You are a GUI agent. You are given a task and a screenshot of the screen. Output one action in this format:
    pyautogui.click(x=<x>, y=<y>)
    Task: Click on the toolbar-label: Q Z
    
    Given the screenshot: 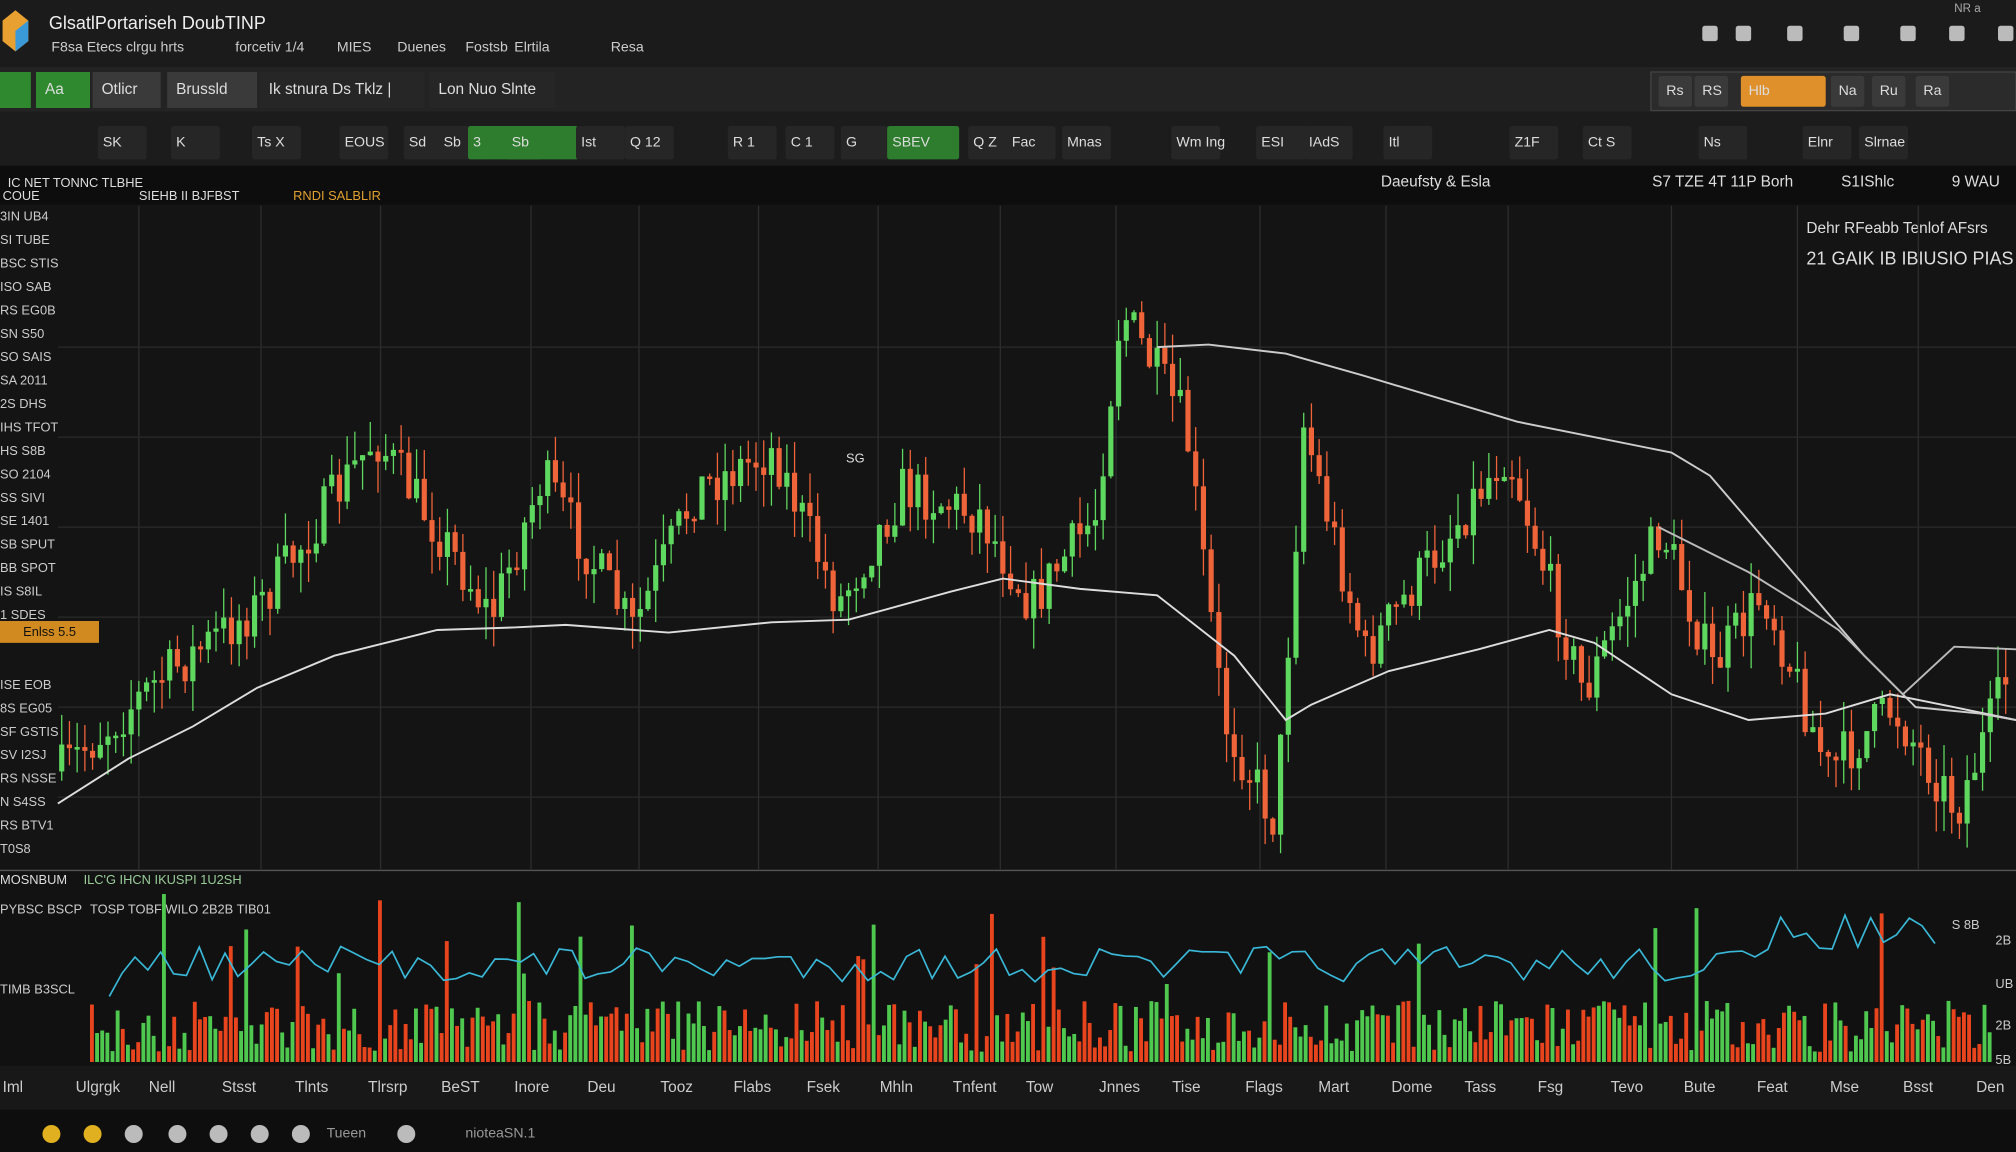 What is the action you would take?
    pyautogui.click(x=985, y=141)
    